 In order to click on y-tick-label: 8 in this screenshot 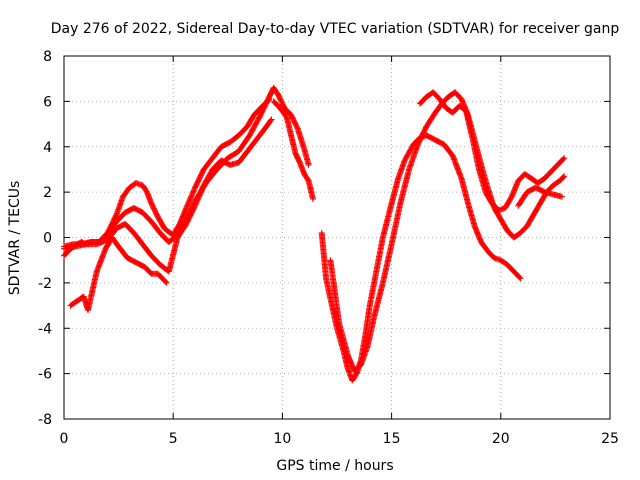, I will do `click(47, 57)`.